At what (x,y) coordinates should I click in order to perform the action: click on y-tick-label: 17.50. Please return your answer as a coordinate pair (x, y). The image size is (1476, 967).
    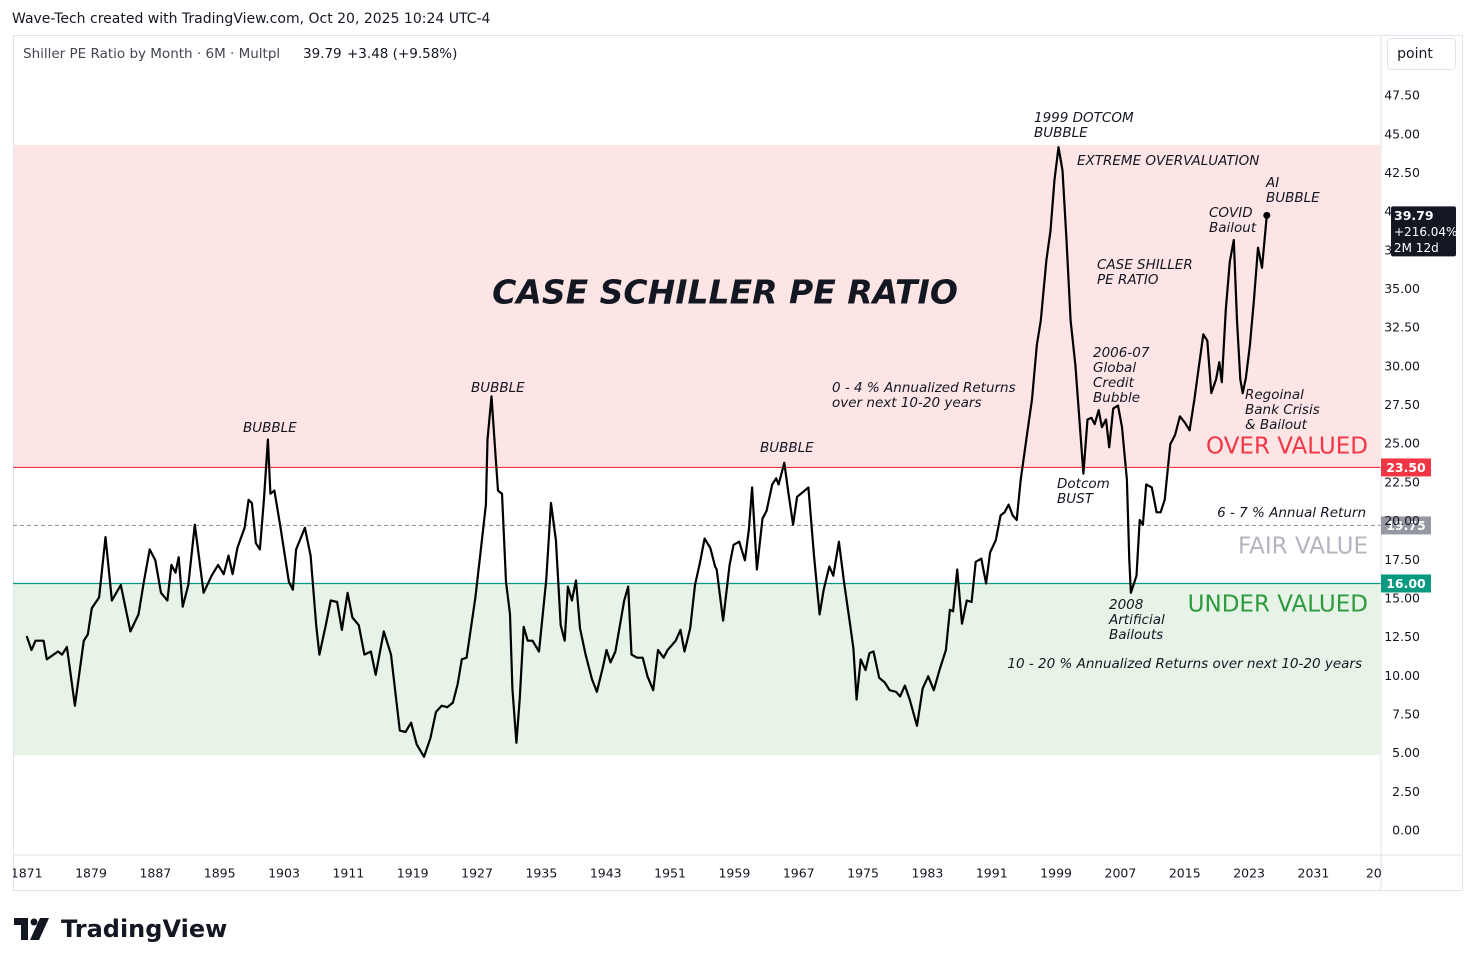
    Looking at the image, I should click on (1402, 559).